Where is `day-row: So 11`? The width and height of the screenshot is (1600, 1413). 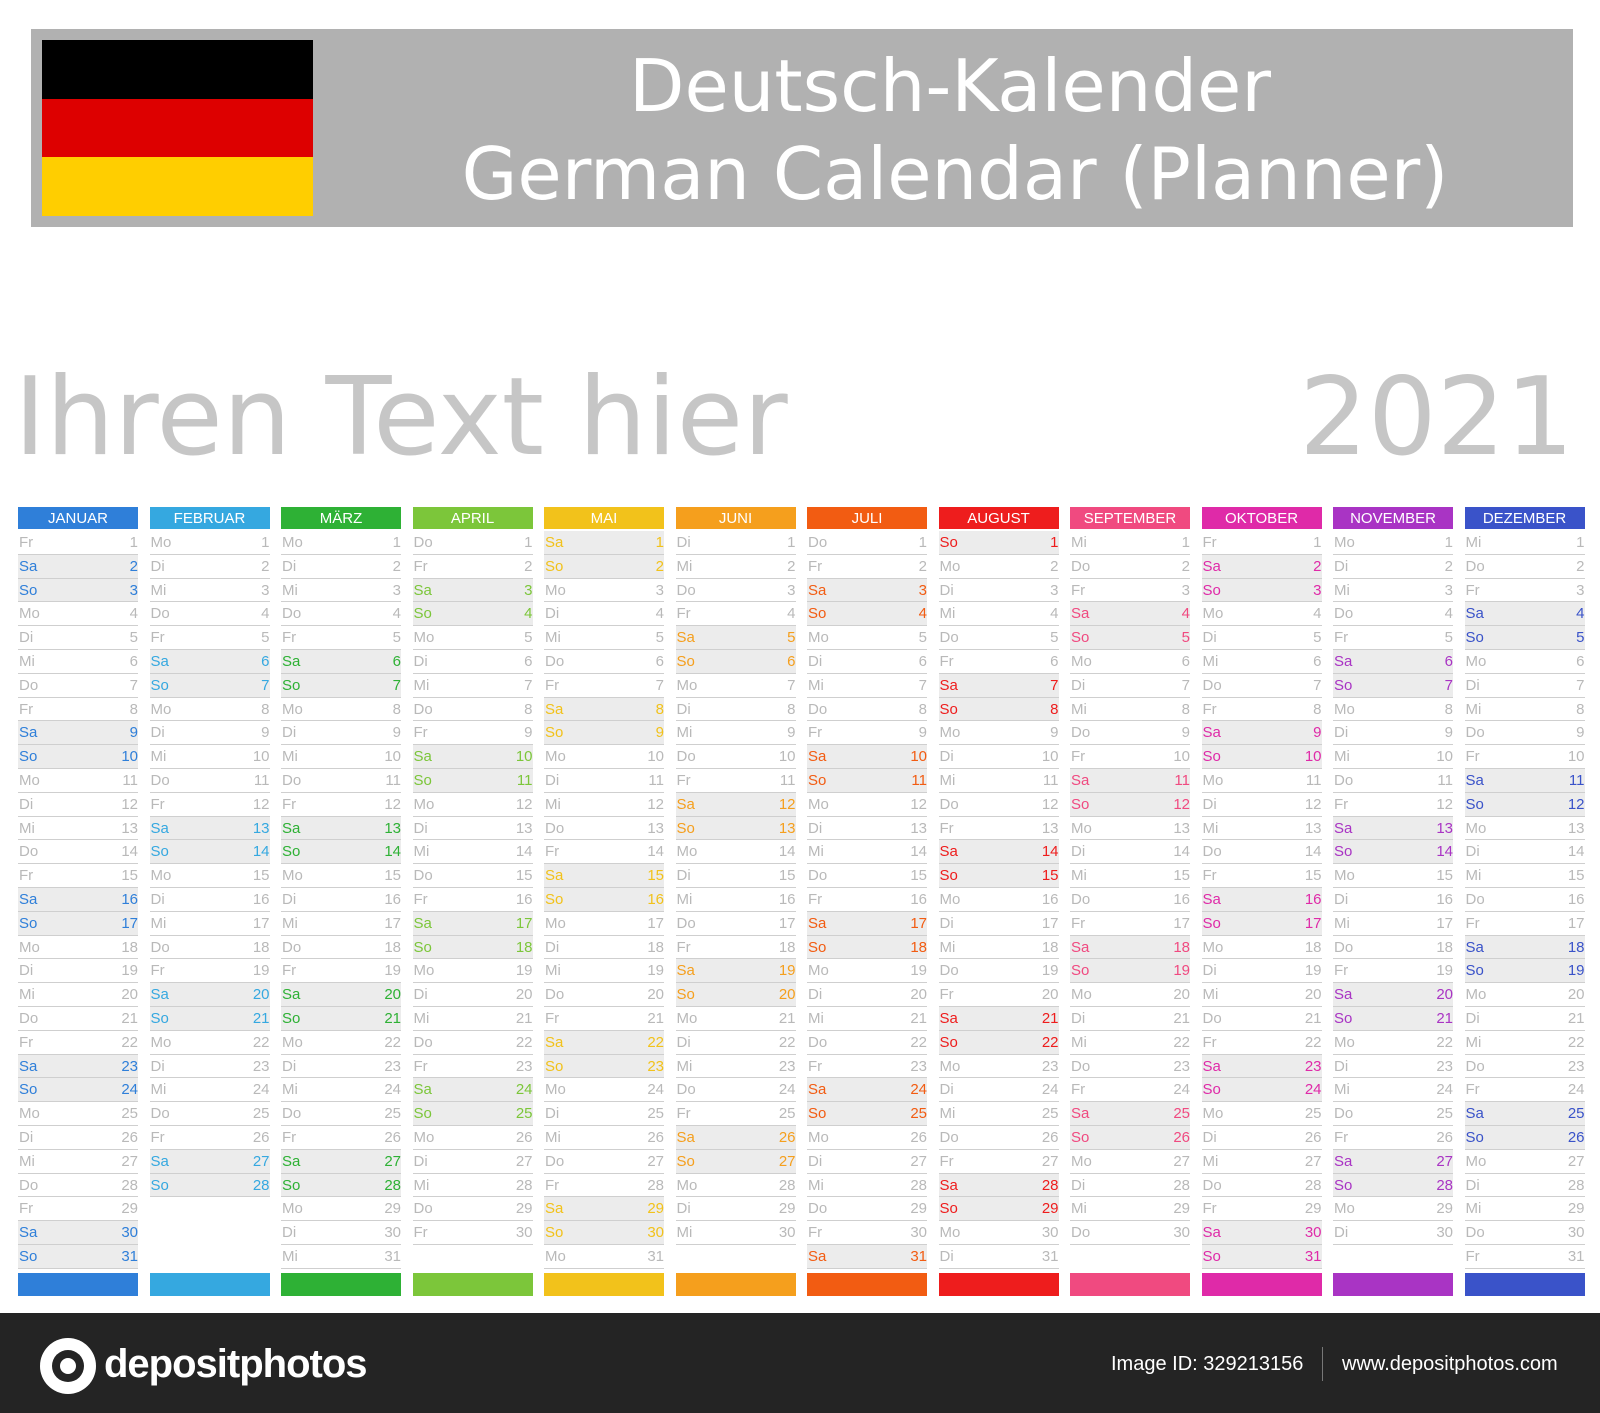
day-row: So 11 is located at coordinates (867, 780).